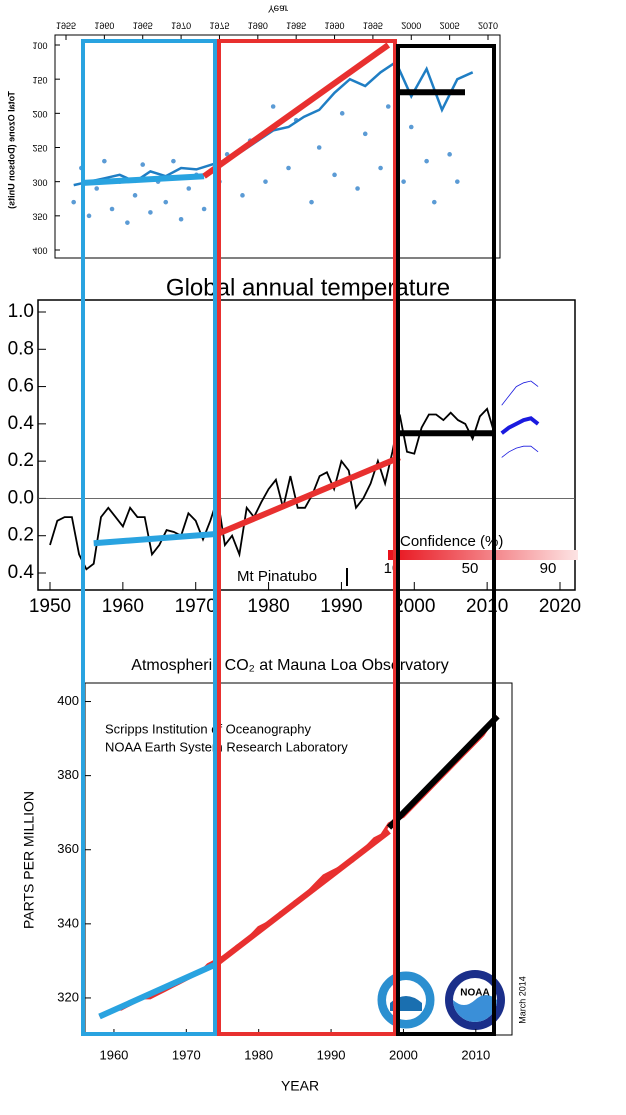 The height and width of the screenshot is (1115, 626). What do you see at coordinates (21, 386) in the screenshot?
I see `y-tick-label: 0.6` at bounding box center [21, 386].